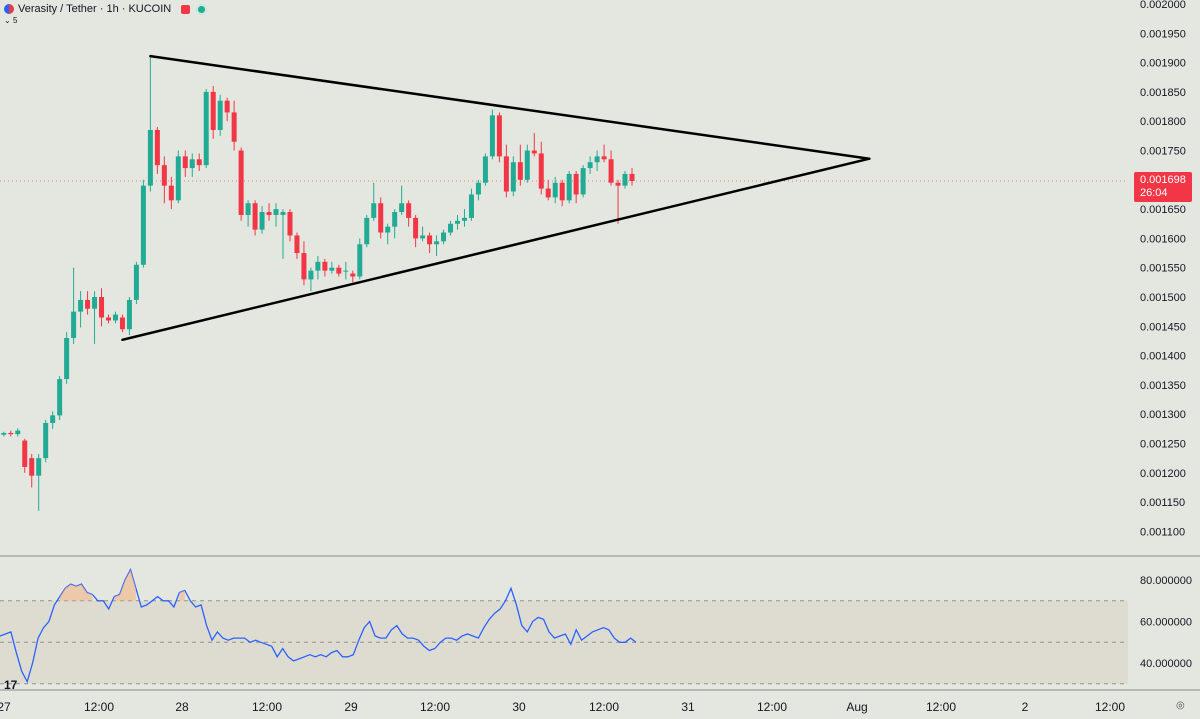  I want to click on time-tick-label: 2, so click(1025, 707).